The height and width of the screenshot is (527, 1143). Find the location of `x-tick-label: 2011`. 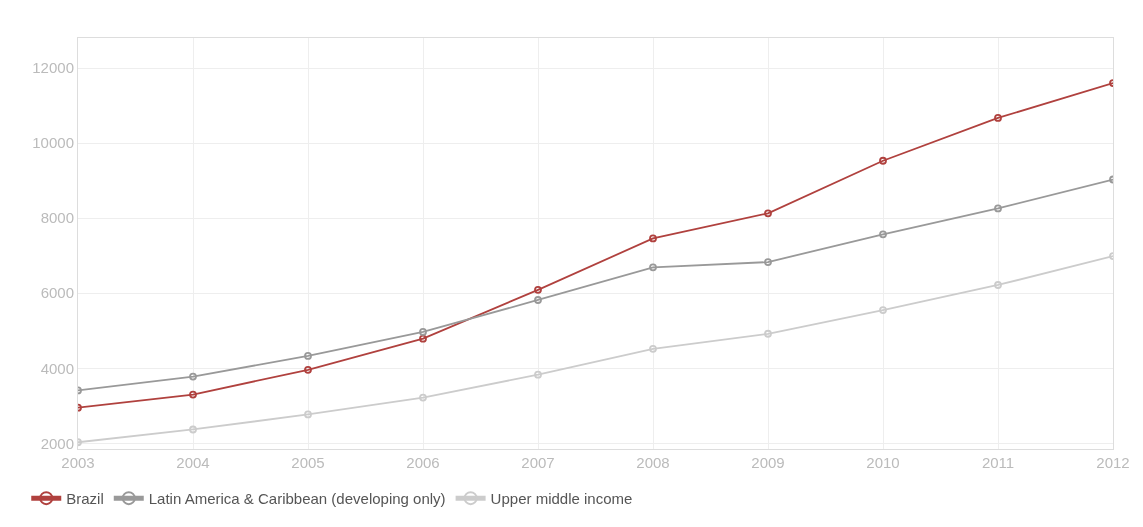

x-tick-label: 2011 is located at coordinates (998, 462).